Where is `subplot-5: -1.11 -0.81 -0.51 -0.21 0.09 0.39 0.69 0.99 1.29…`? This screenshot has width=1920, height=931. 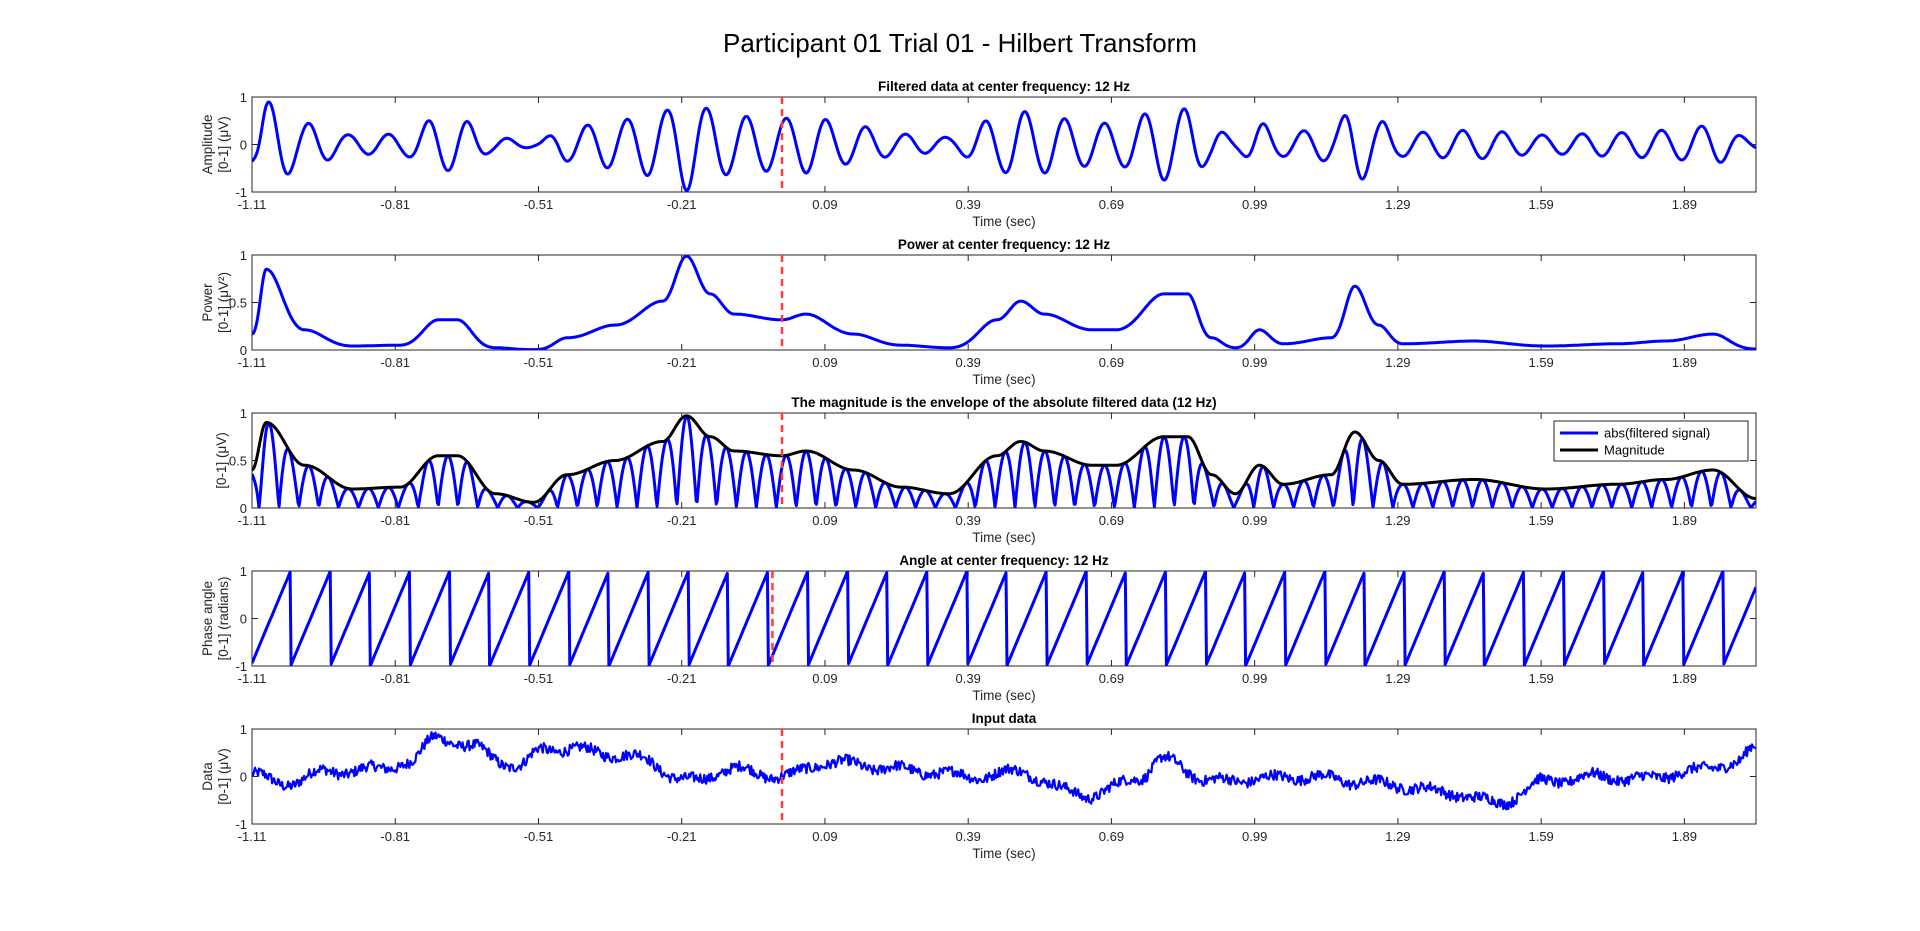
subplot-5: -1.11 -0.81 -0.51 -0.21 0.09 0.39 0.69 0.99 1.29… is located at coordinates (978, 786).